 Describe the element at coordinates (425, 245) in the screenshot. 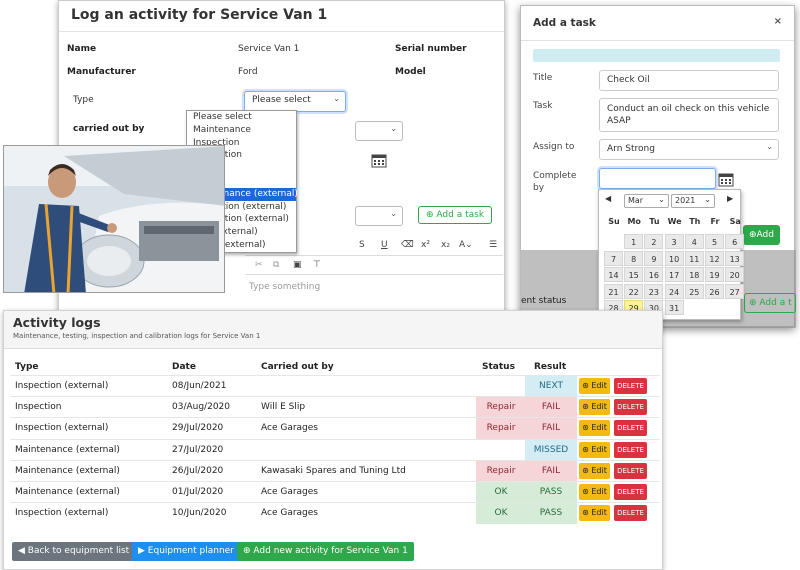

I see `superscript-button: x²` at that location.